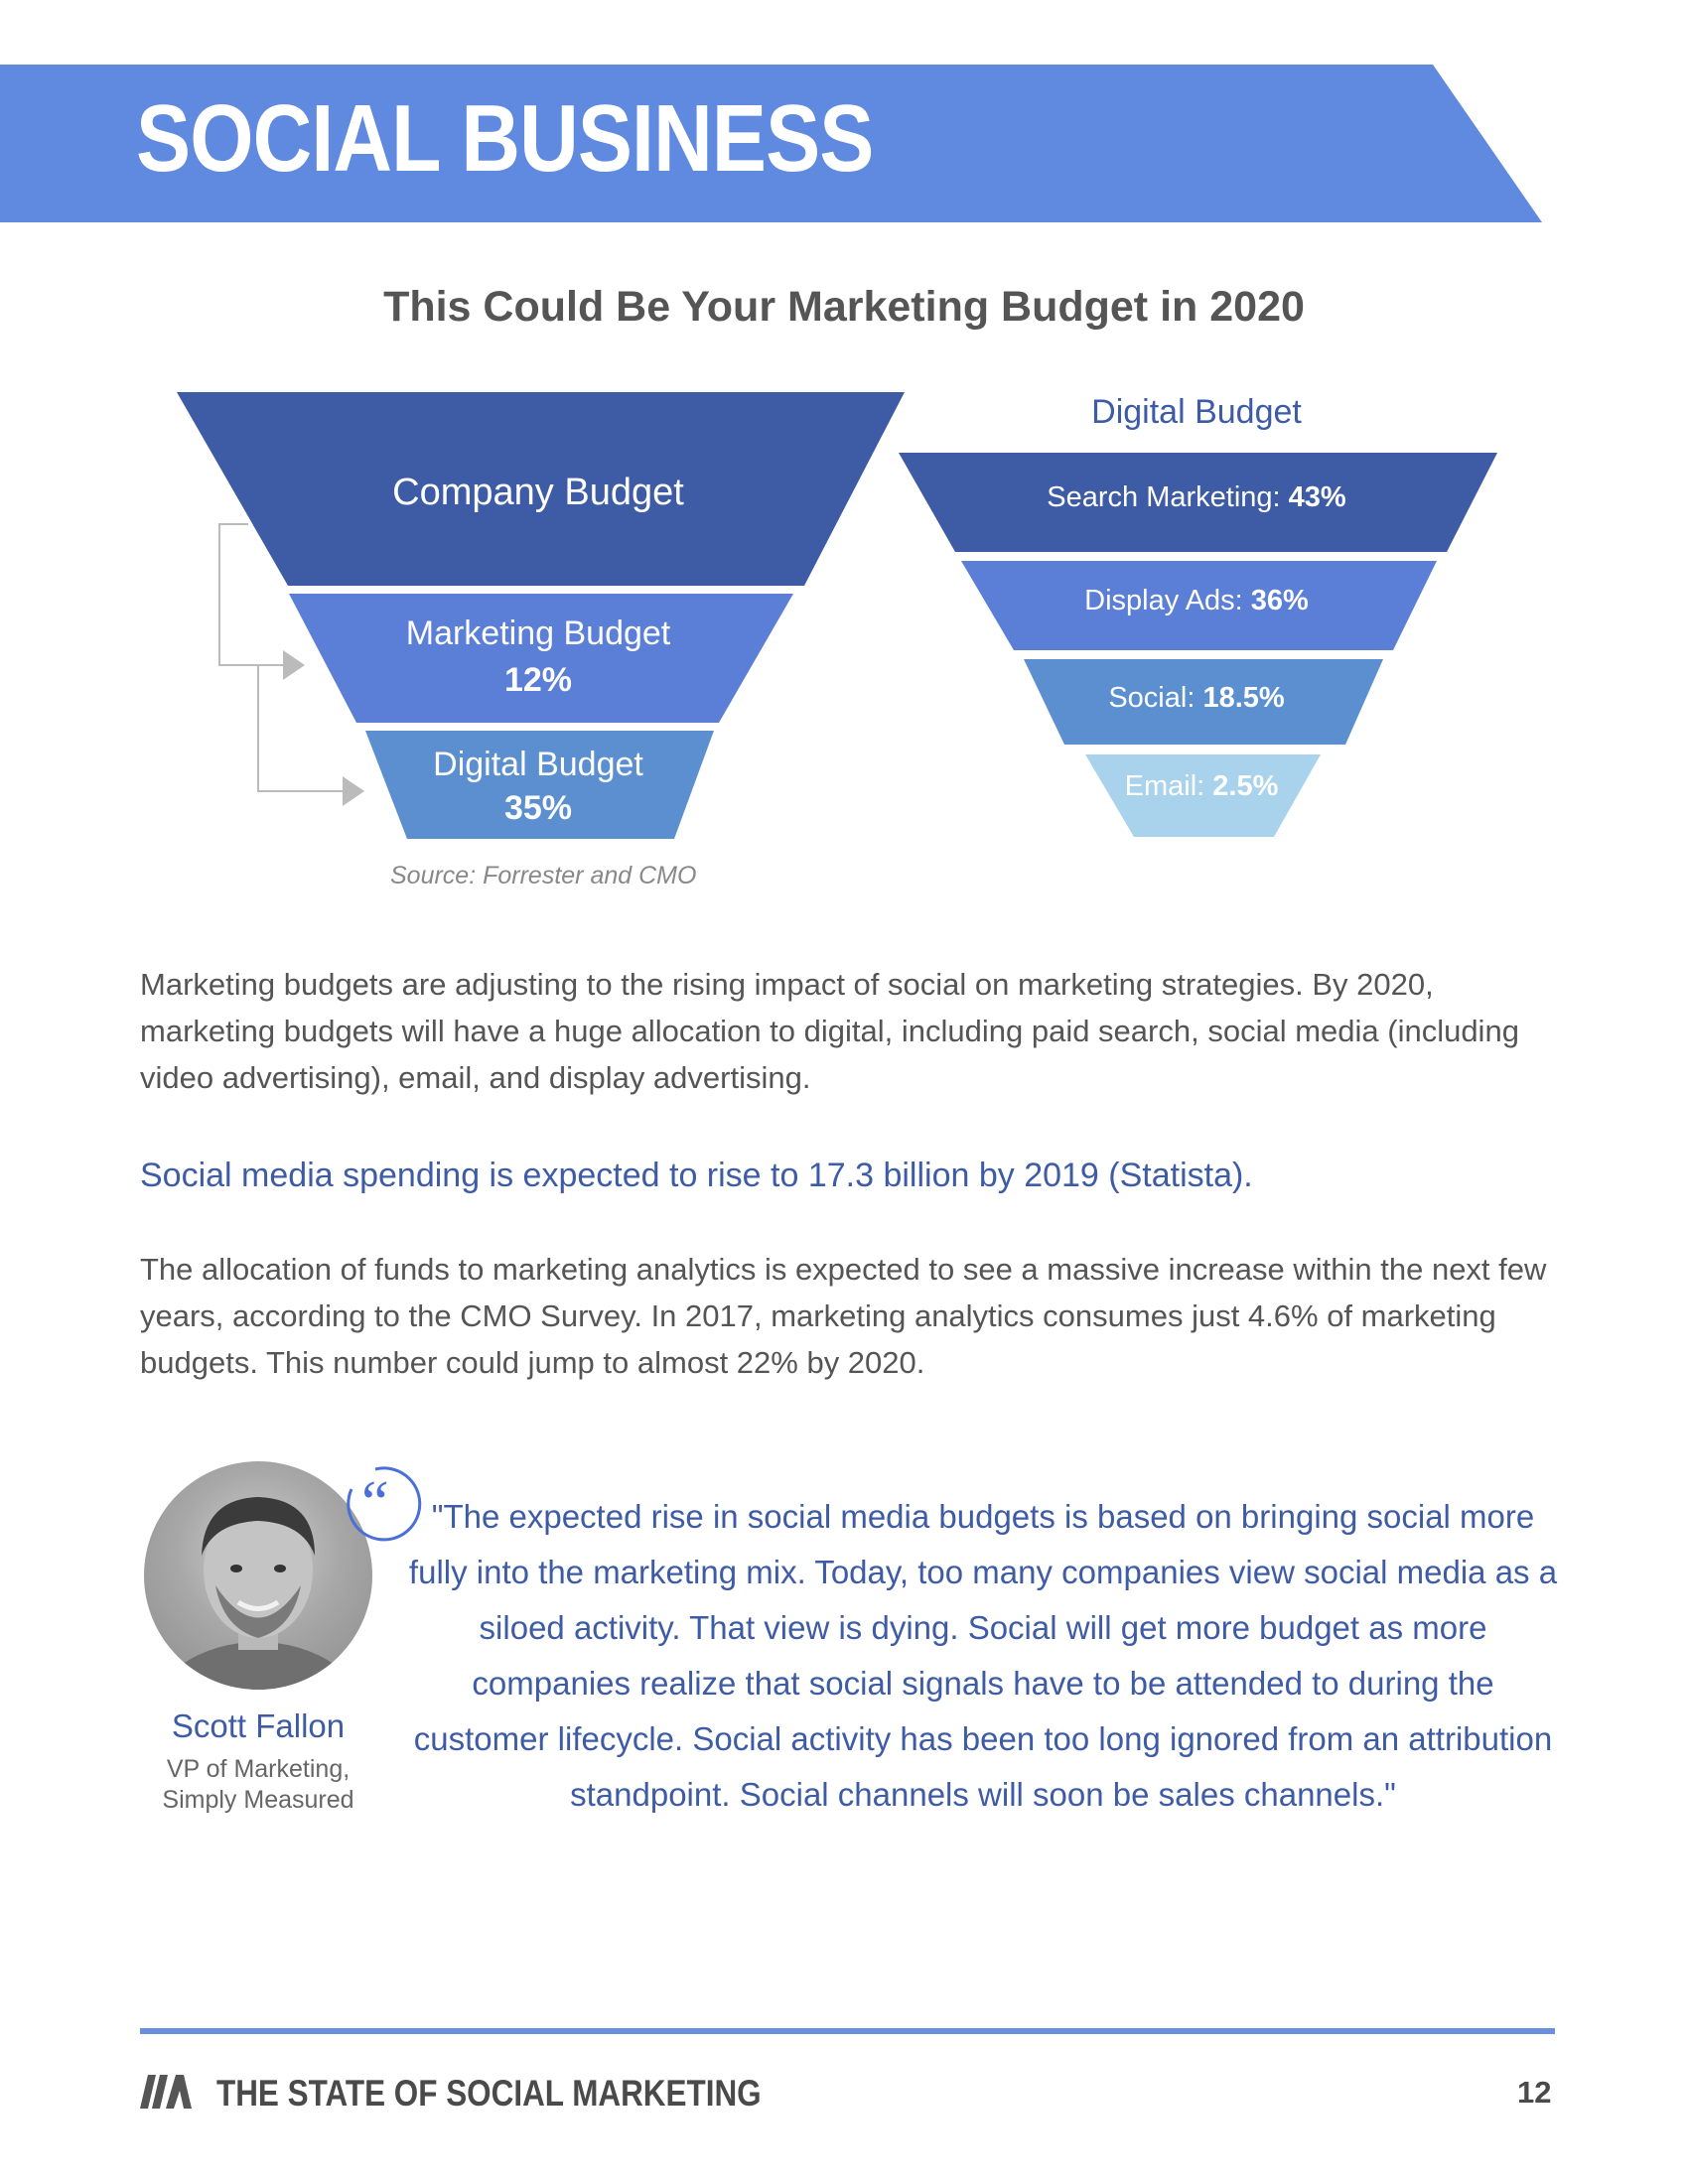 Image resolution: width=1688 pixels, height=2184 pixels. I want to click on marketing-budget-label: Marketing Budget, so click(538, 633).